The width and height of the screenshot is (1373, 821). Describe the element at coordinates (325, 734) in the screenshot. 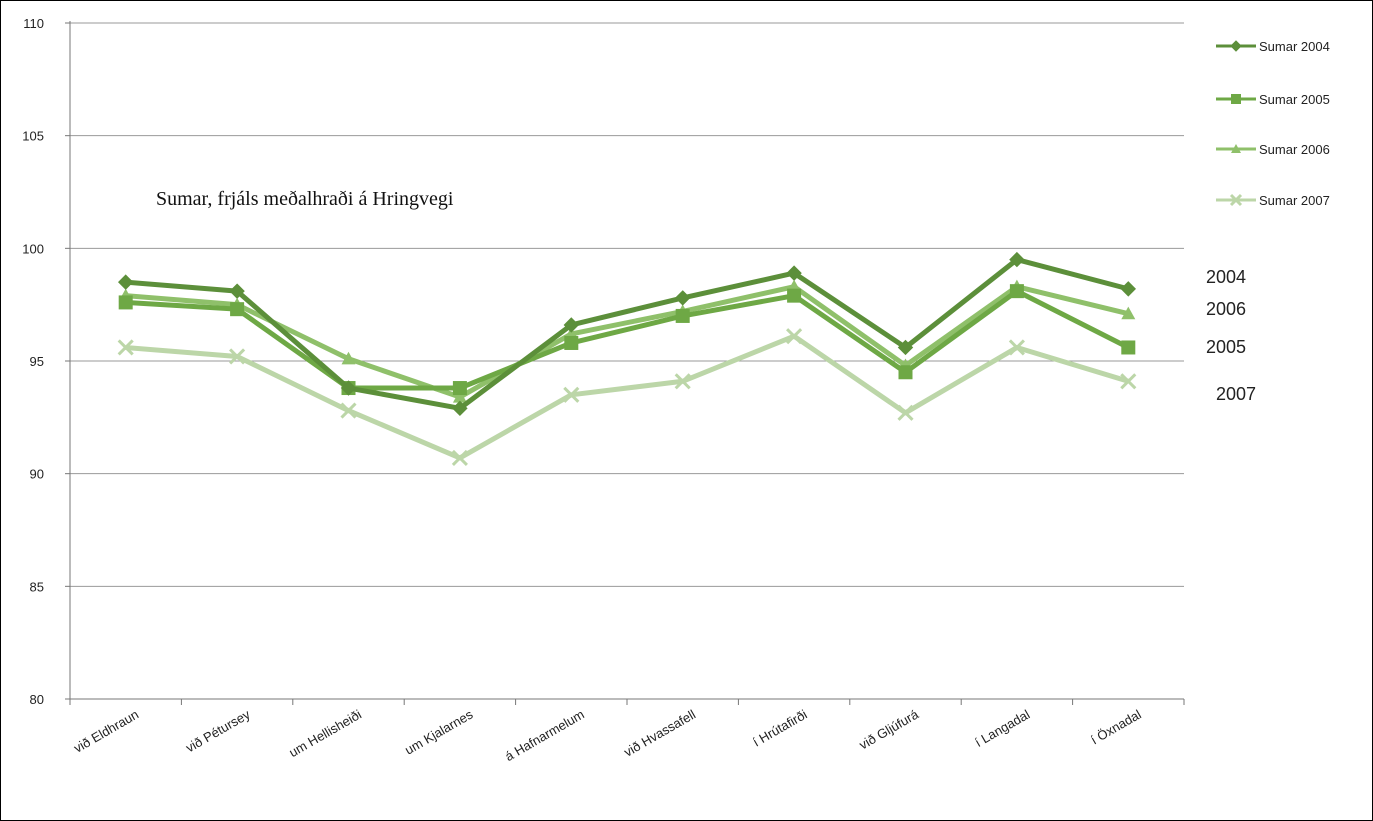

I see `category-label: um Hellisheiði` at that location.